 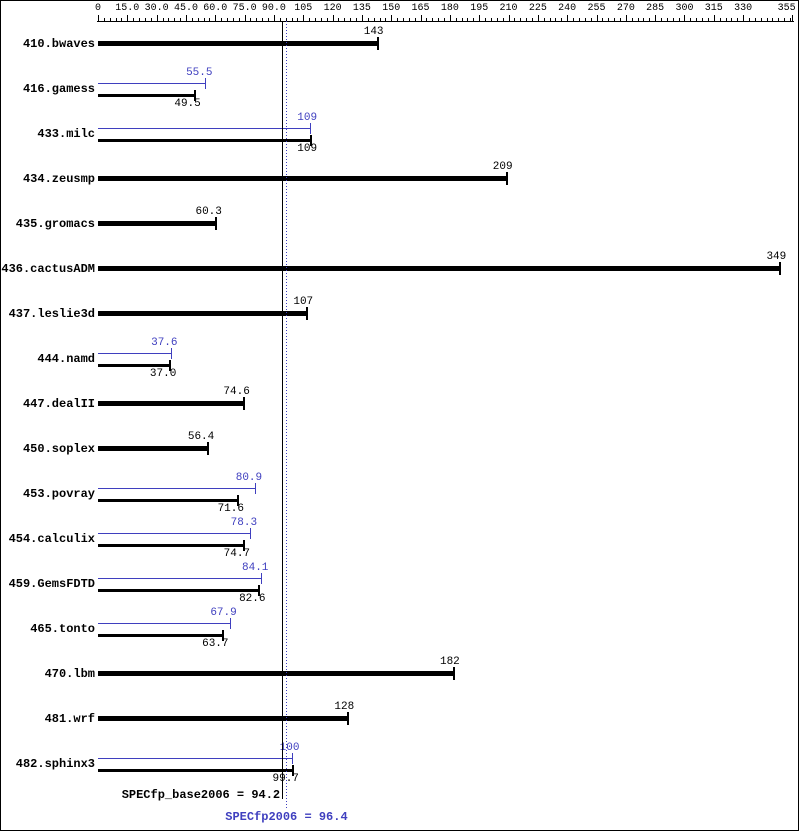 I want to click on benchmark-row: 450.soplex 56.4, so click(x=399, y=449).